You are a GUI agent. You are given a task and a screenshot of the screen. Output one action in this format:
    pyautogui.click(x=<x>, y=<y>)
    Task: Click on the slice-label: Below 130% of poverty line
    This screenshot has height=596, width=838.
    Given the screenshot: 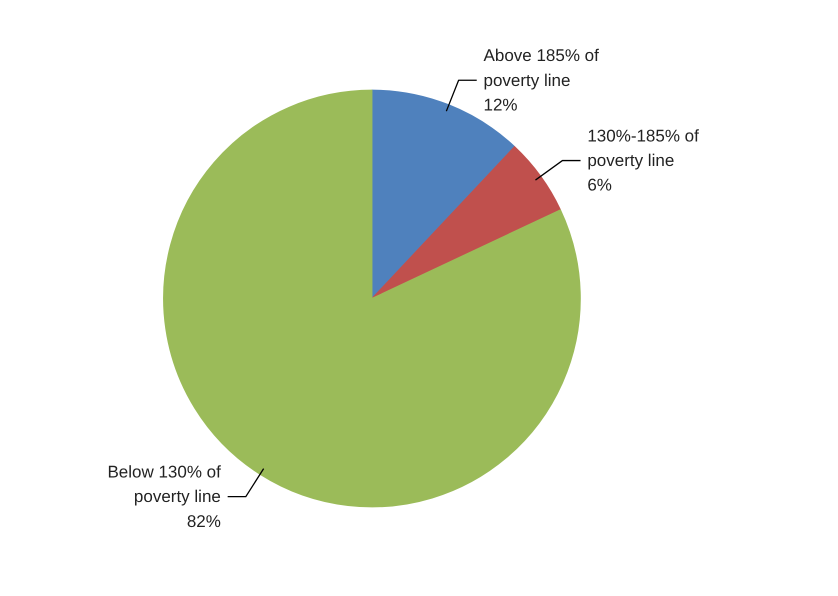 What is the action you would take?
    pyautogui.click(x=164, y=484)
    